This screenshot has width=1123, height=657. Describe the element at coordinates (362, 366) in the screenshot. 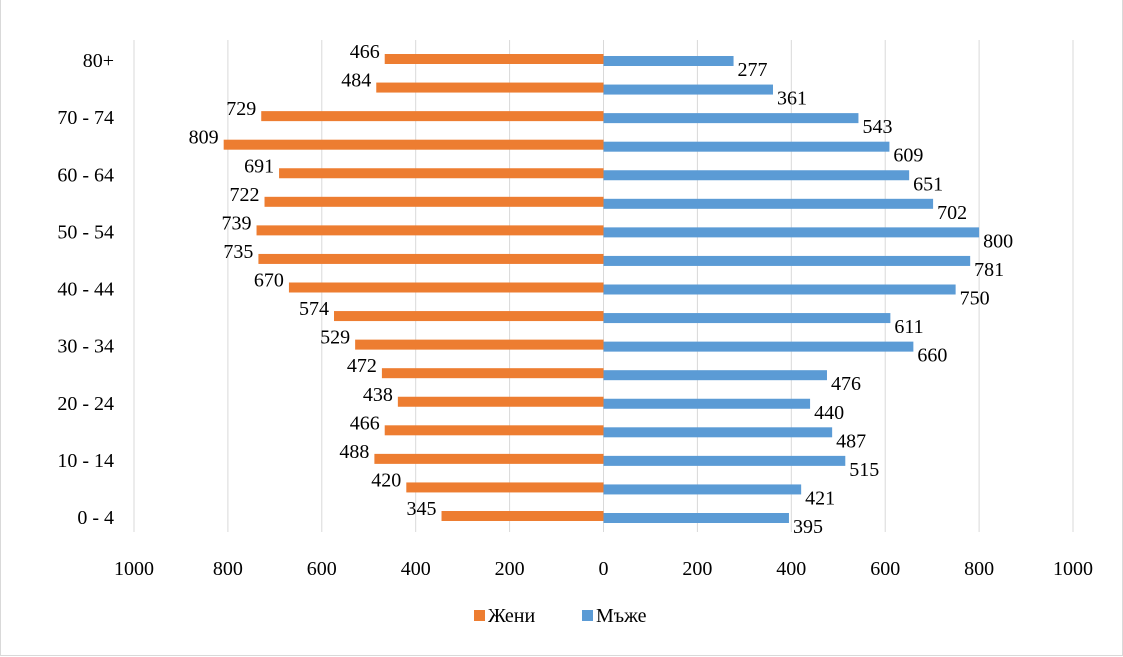

I see `data-label-zheni: 472` at that location.